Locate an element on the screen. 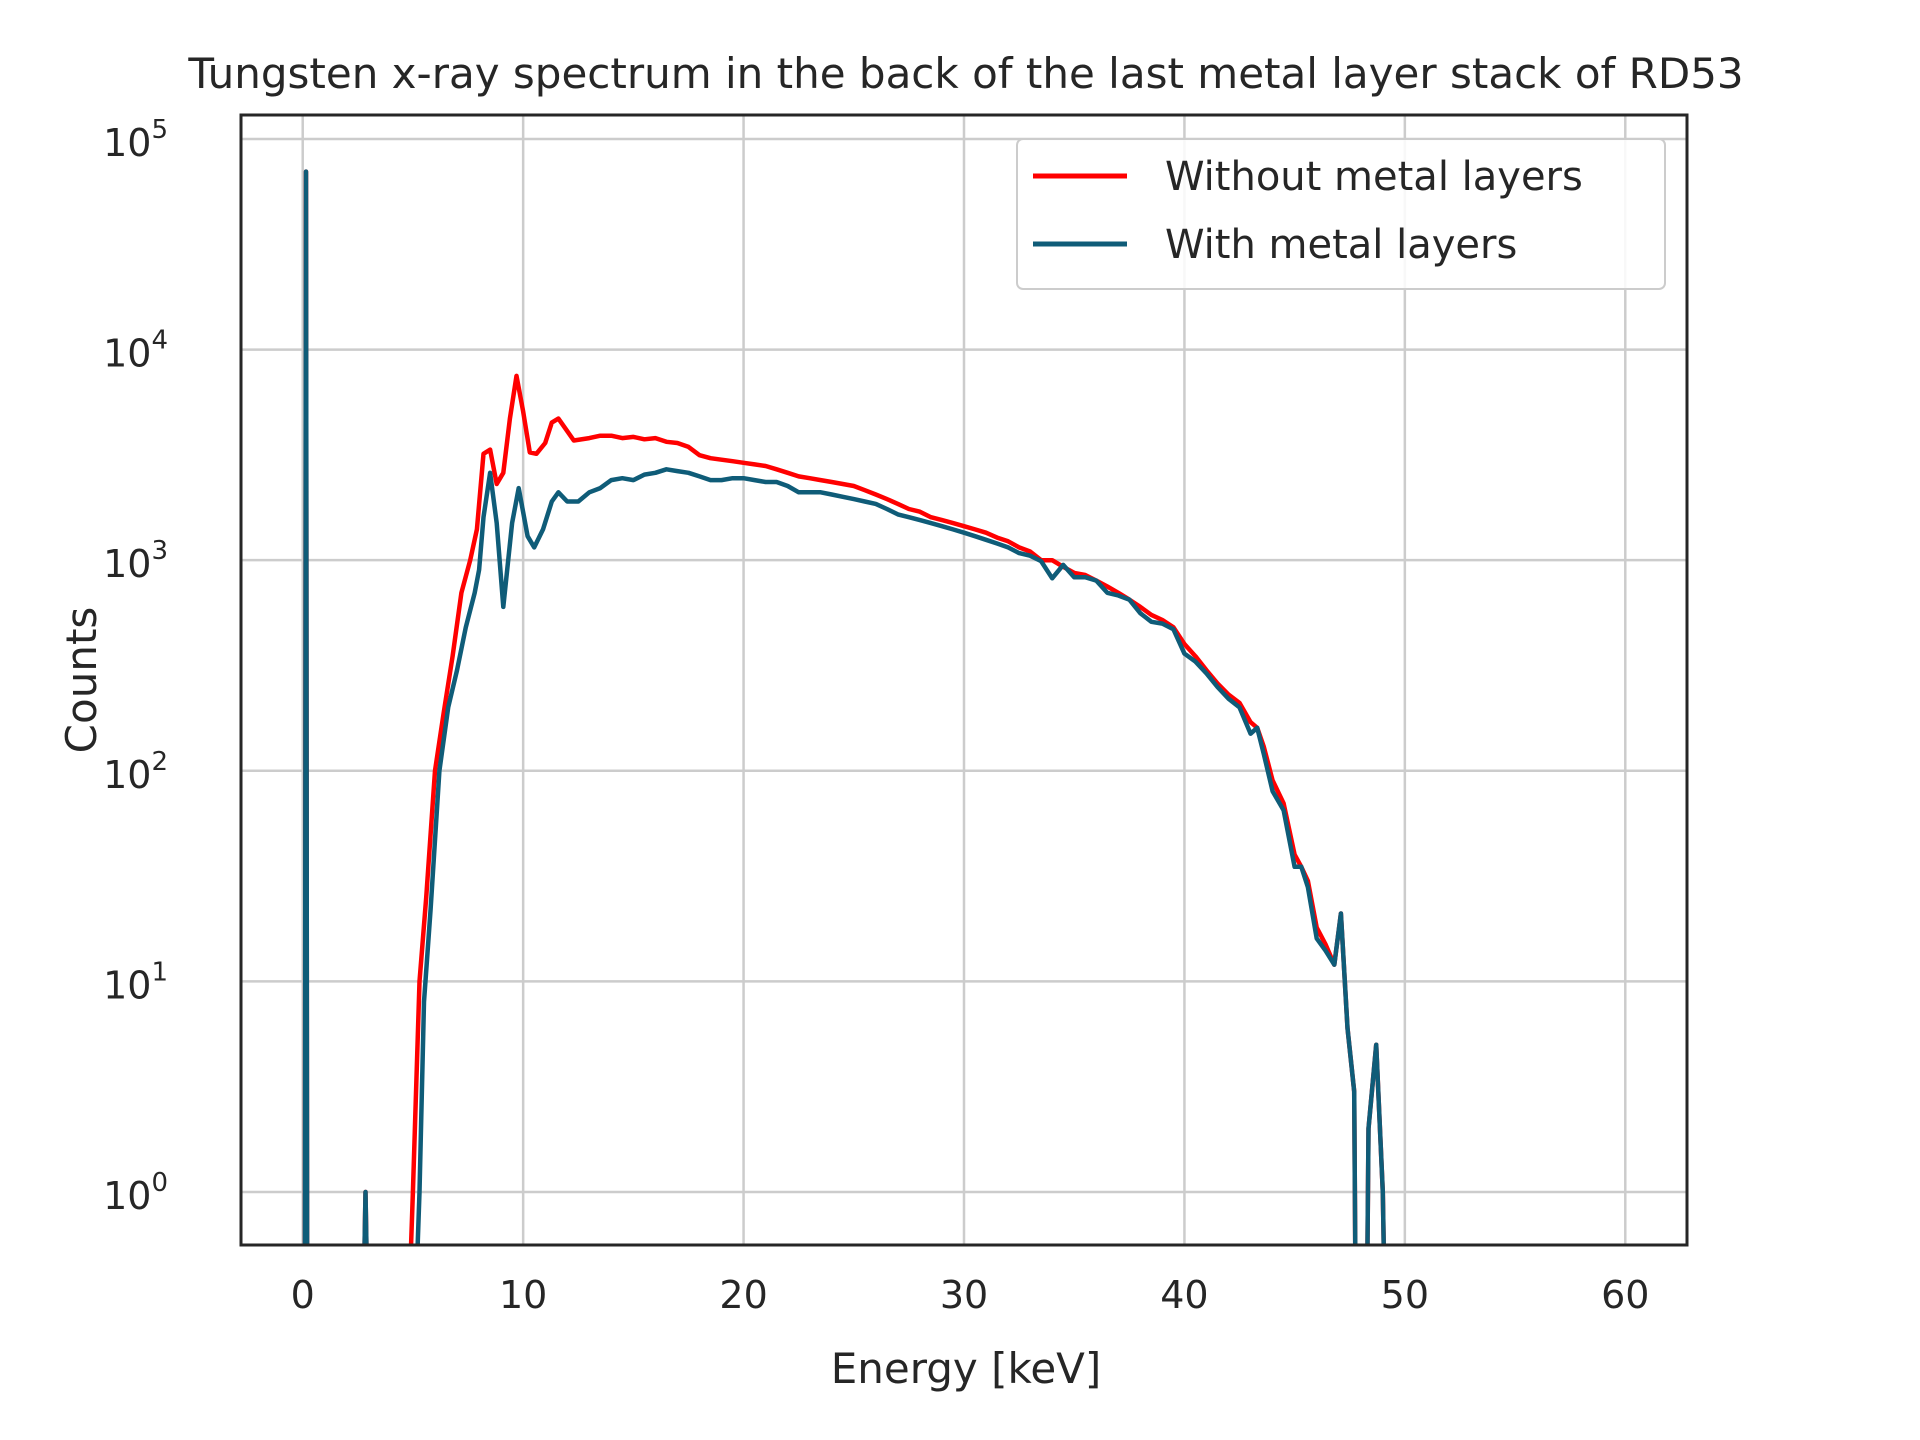 This screenshot has height=1440, width=1920. y-tick-label: 10⁵ is located at coordinates (135, 140).